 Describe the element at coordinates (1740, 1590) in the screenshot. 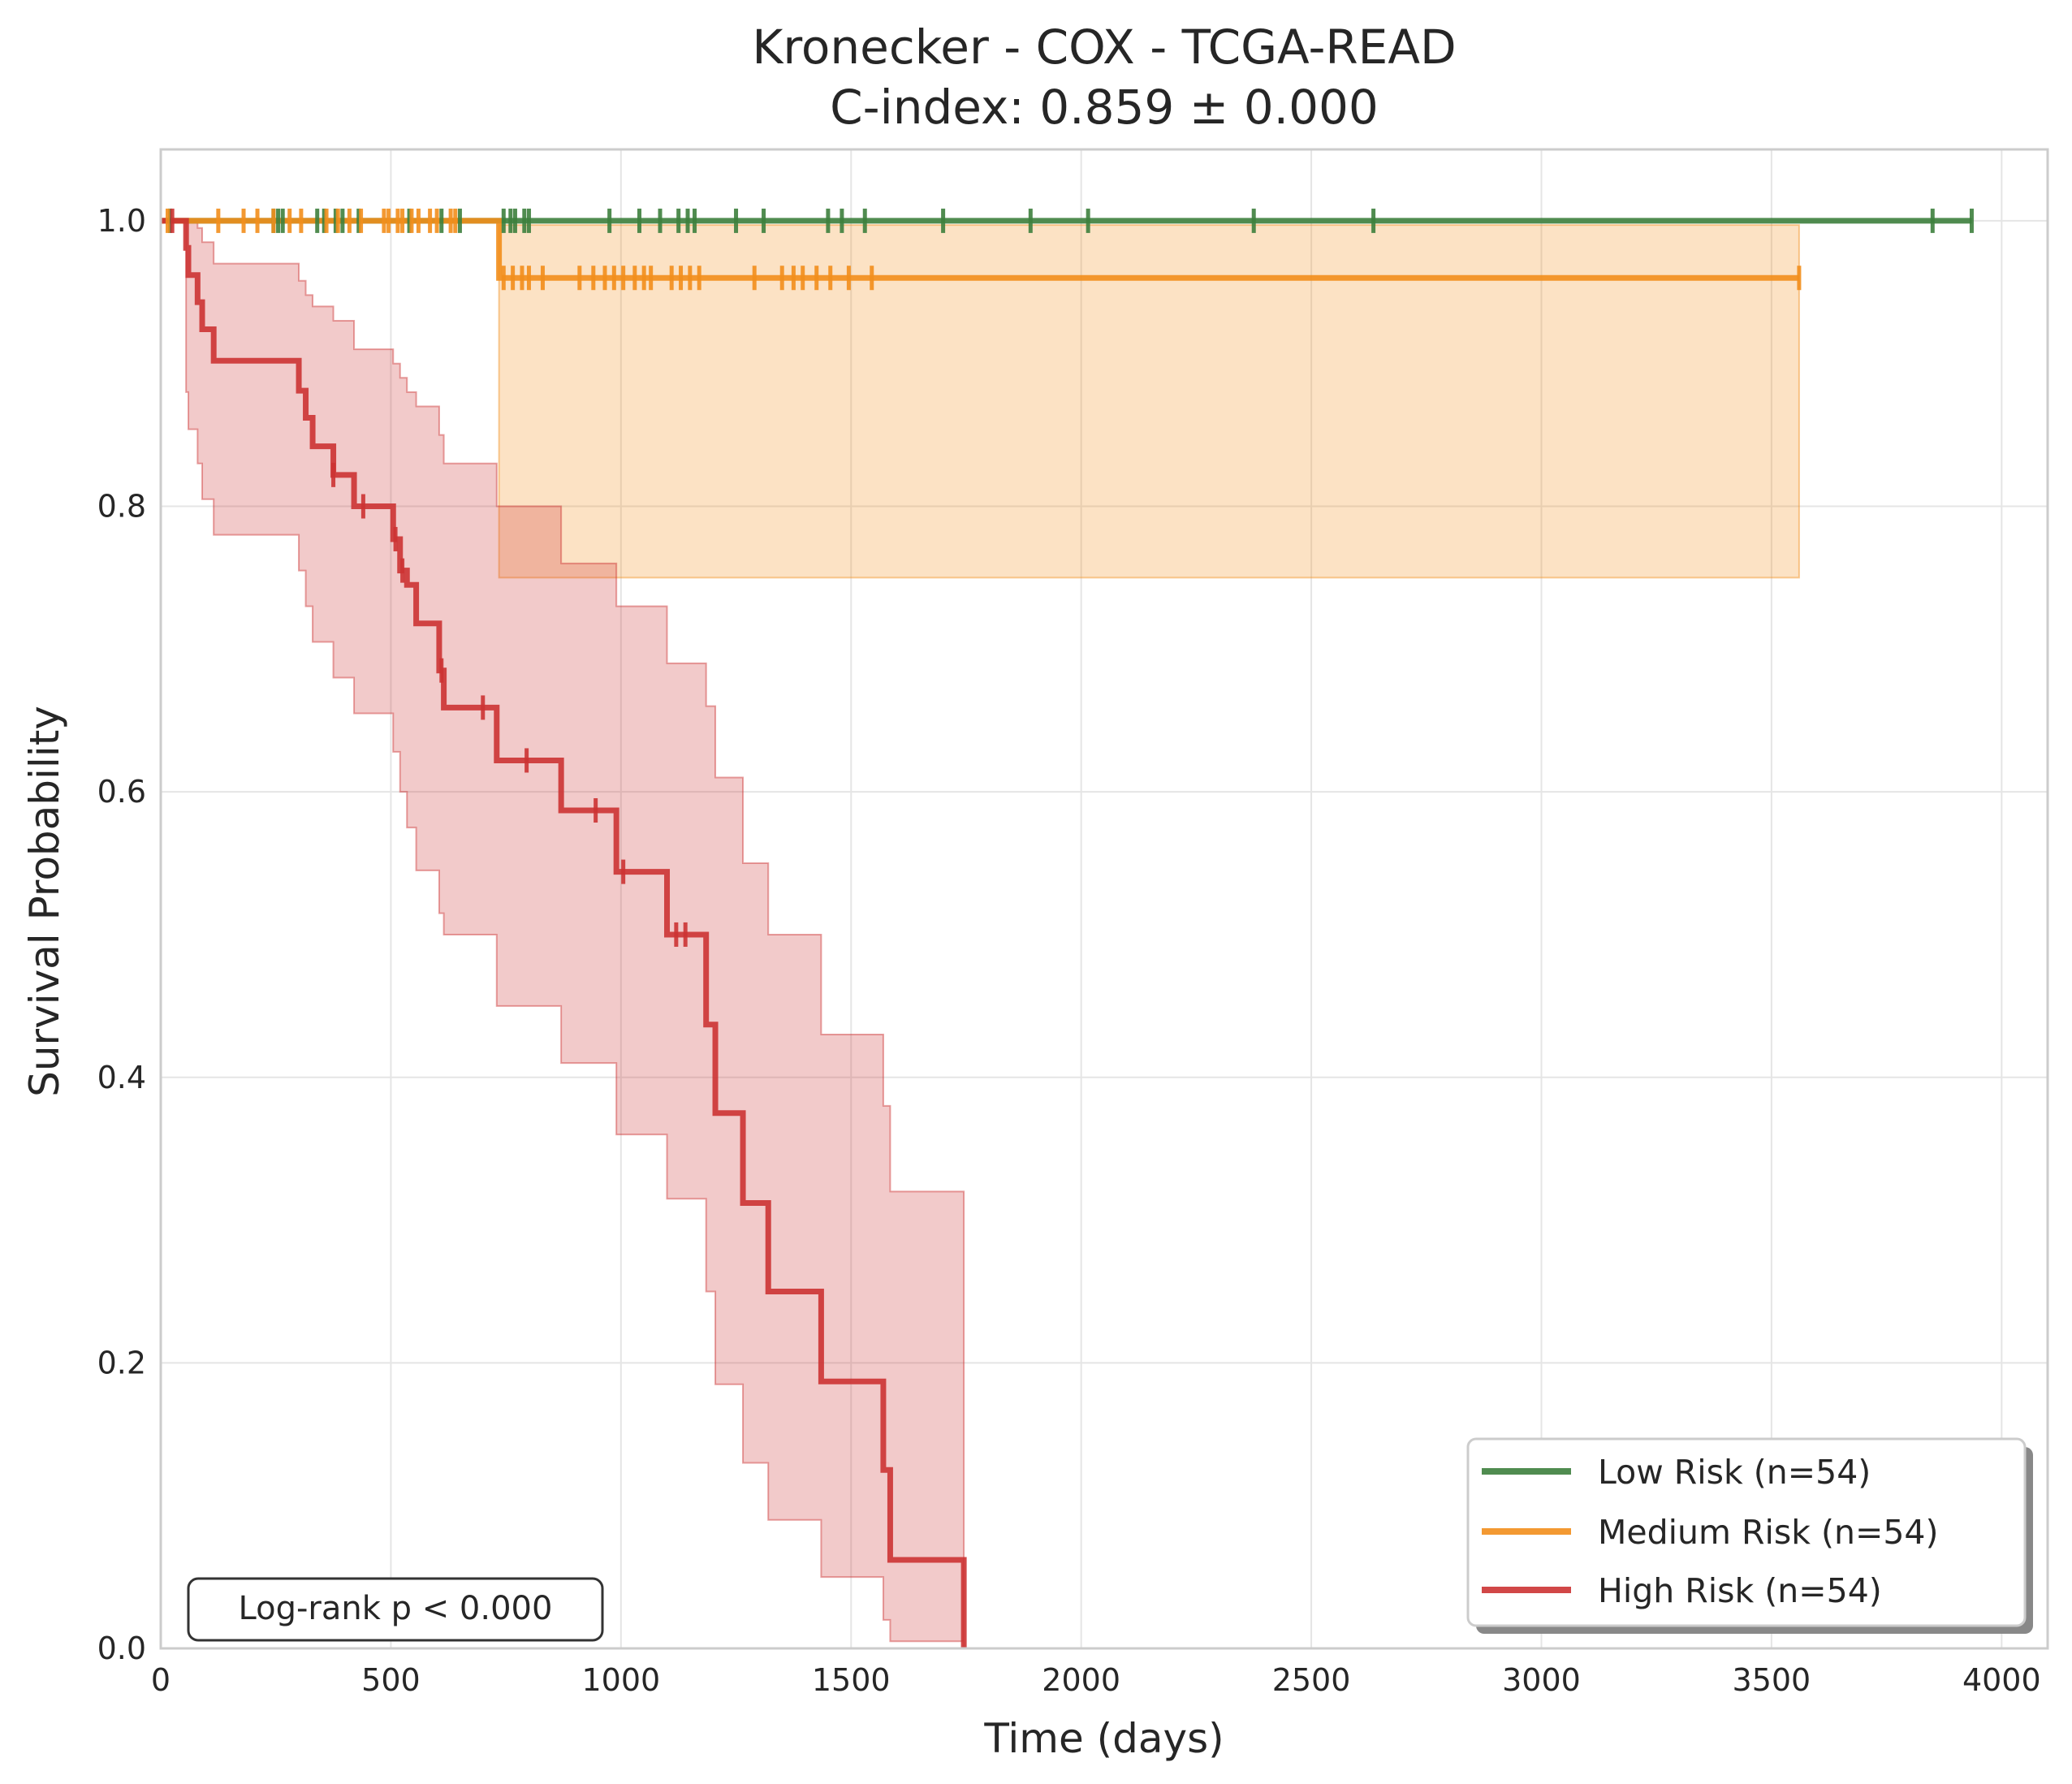

I see `legend-label-high-risk: High Risk (n=54)` at that location.